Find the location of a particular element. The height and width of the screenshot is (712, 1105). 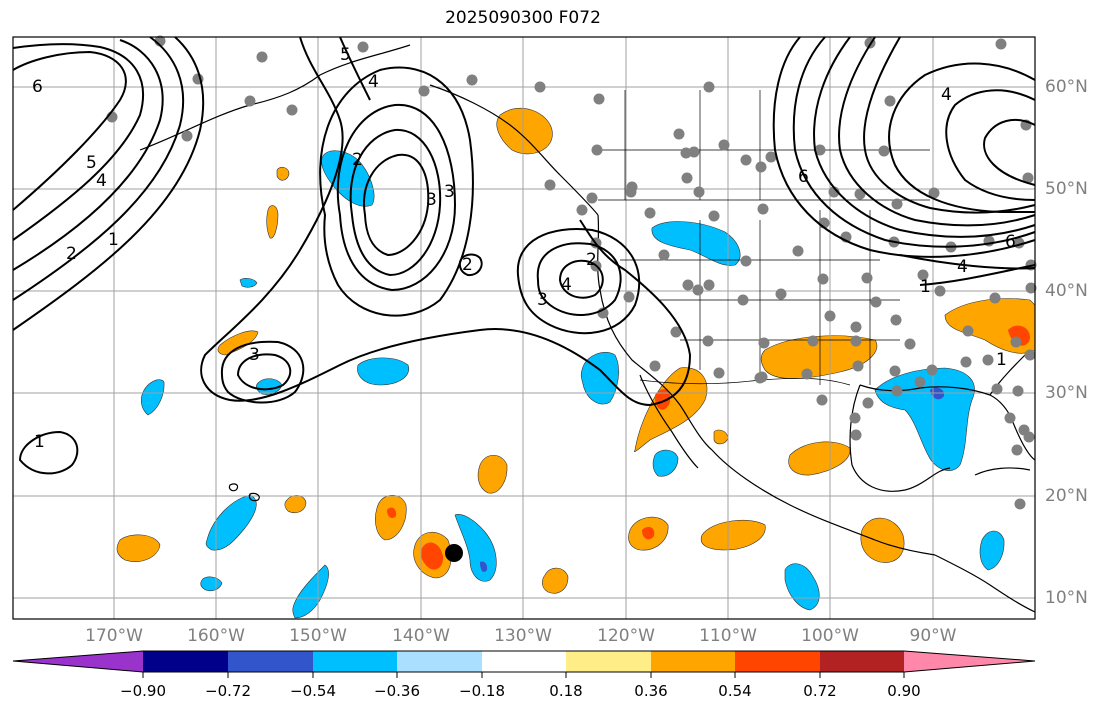

colorbar is located at coordinates (524, 664).